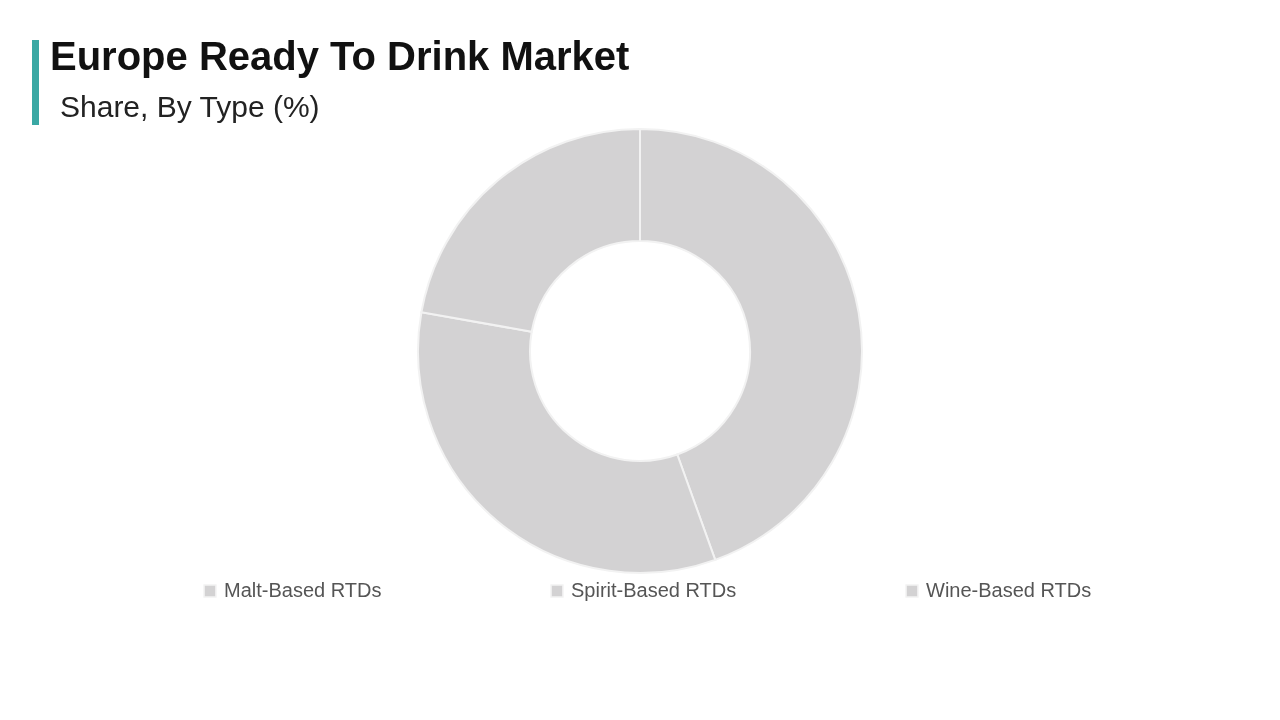 The width and height of the screenshot is (1280, 720). What do you see at coordinates (303, 590) in the screenshot?
I see `legend-label: Malt-Based RTDs` at bounding box center [303, 590].